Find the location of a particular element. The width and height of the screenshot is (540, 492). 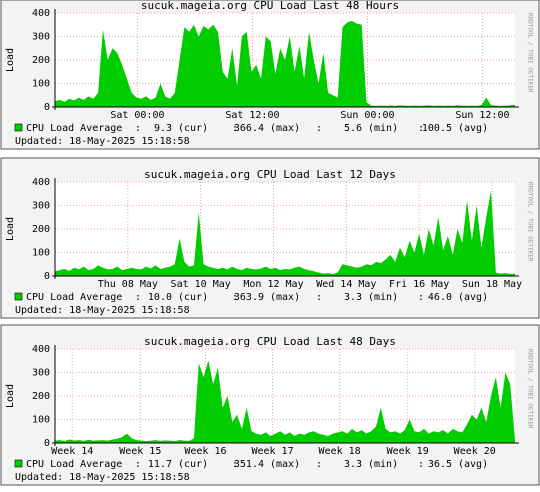

x-tick-label: Week 20 is located at coordinates (475, 451).